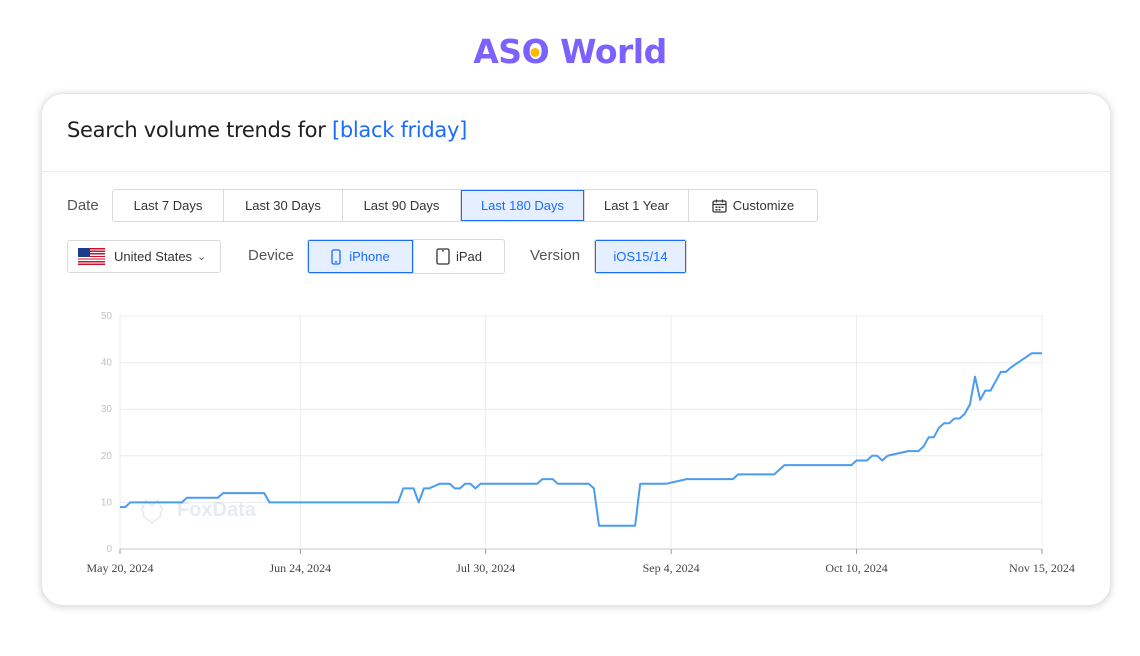 The image size is (1140, 656). Describe the element at coordinates (485, 568) in the screenshot. I see `x-tick-label: Jul 30, 2024` at that location.